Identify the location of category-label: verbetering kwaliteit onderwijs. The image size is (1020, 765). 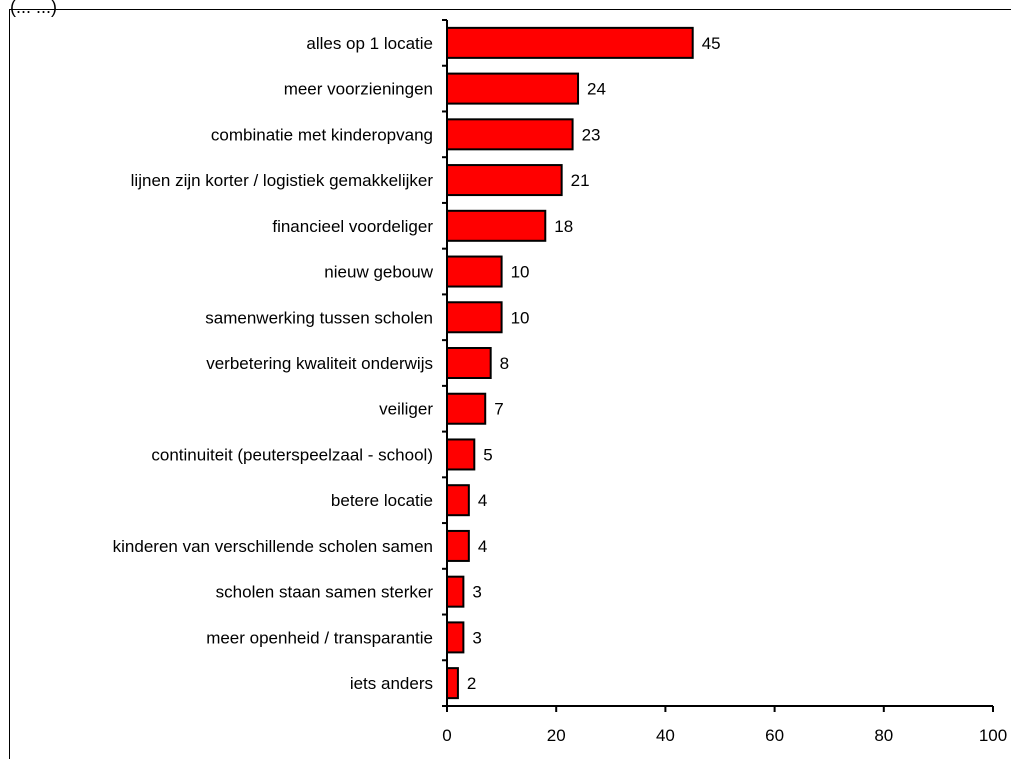
(319, 363).